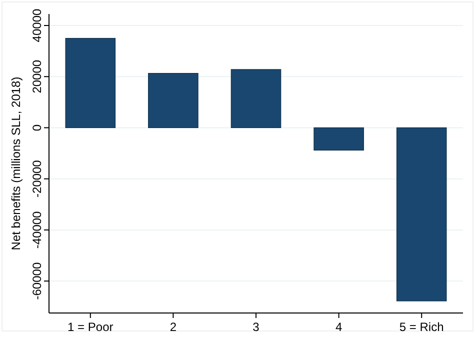  I want to click on y-tick-label: -40000, so click(37, 229).